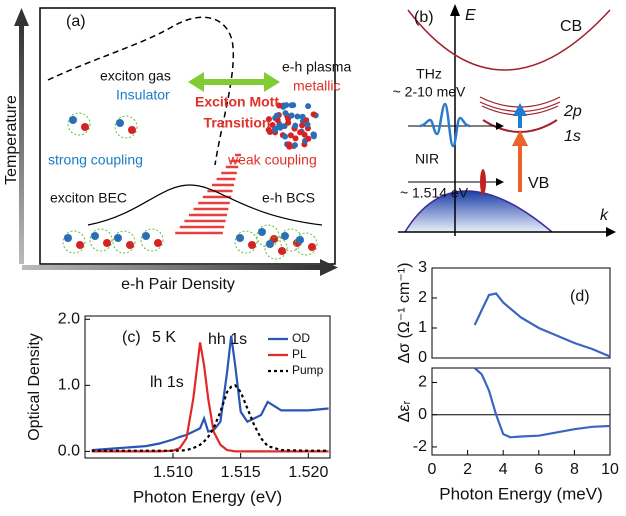 The height and width of the screenshot is (516, 626). What do you see at coordinates (316, 86) in the screenshot?
I see `label: metallic` at bounding box center [316, 86].